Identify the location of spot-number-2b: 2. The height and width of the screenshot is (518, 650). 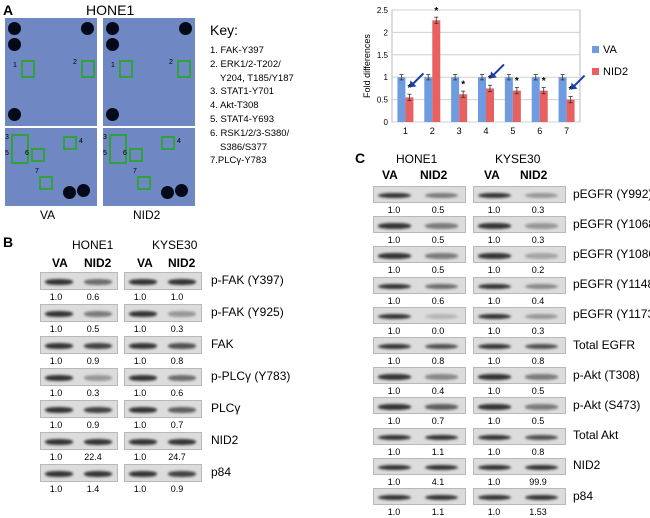
(171, 62).